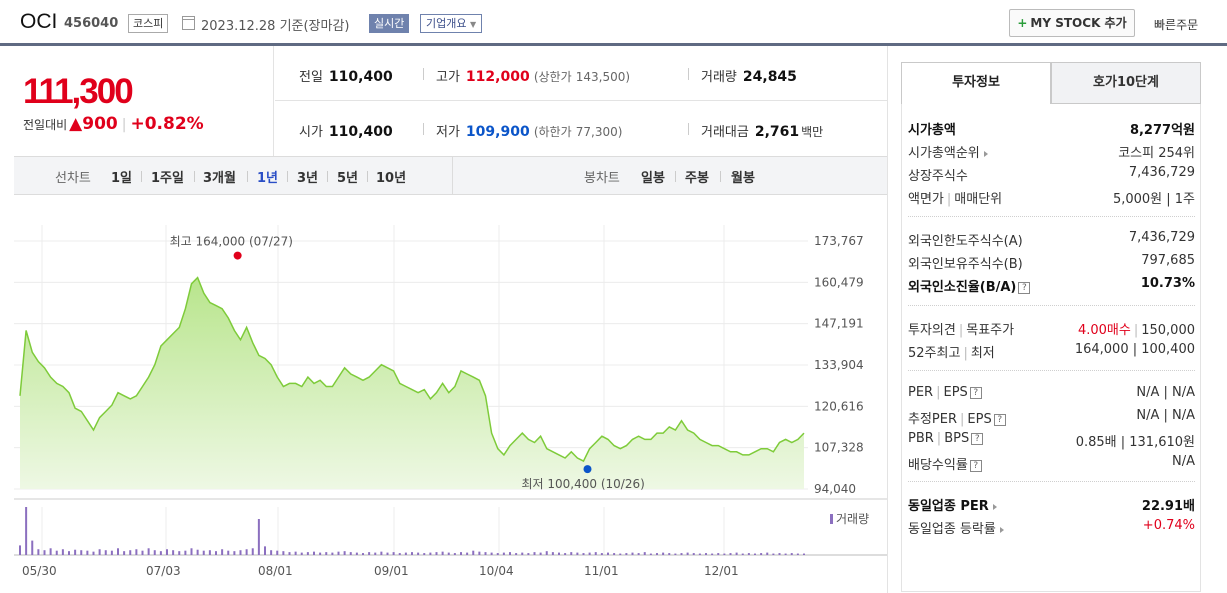 The height and width of the screenshot is (593, 1227). I want to click on info-row-market-cap: 시가총액 8,277억원, so click(1051, 127).